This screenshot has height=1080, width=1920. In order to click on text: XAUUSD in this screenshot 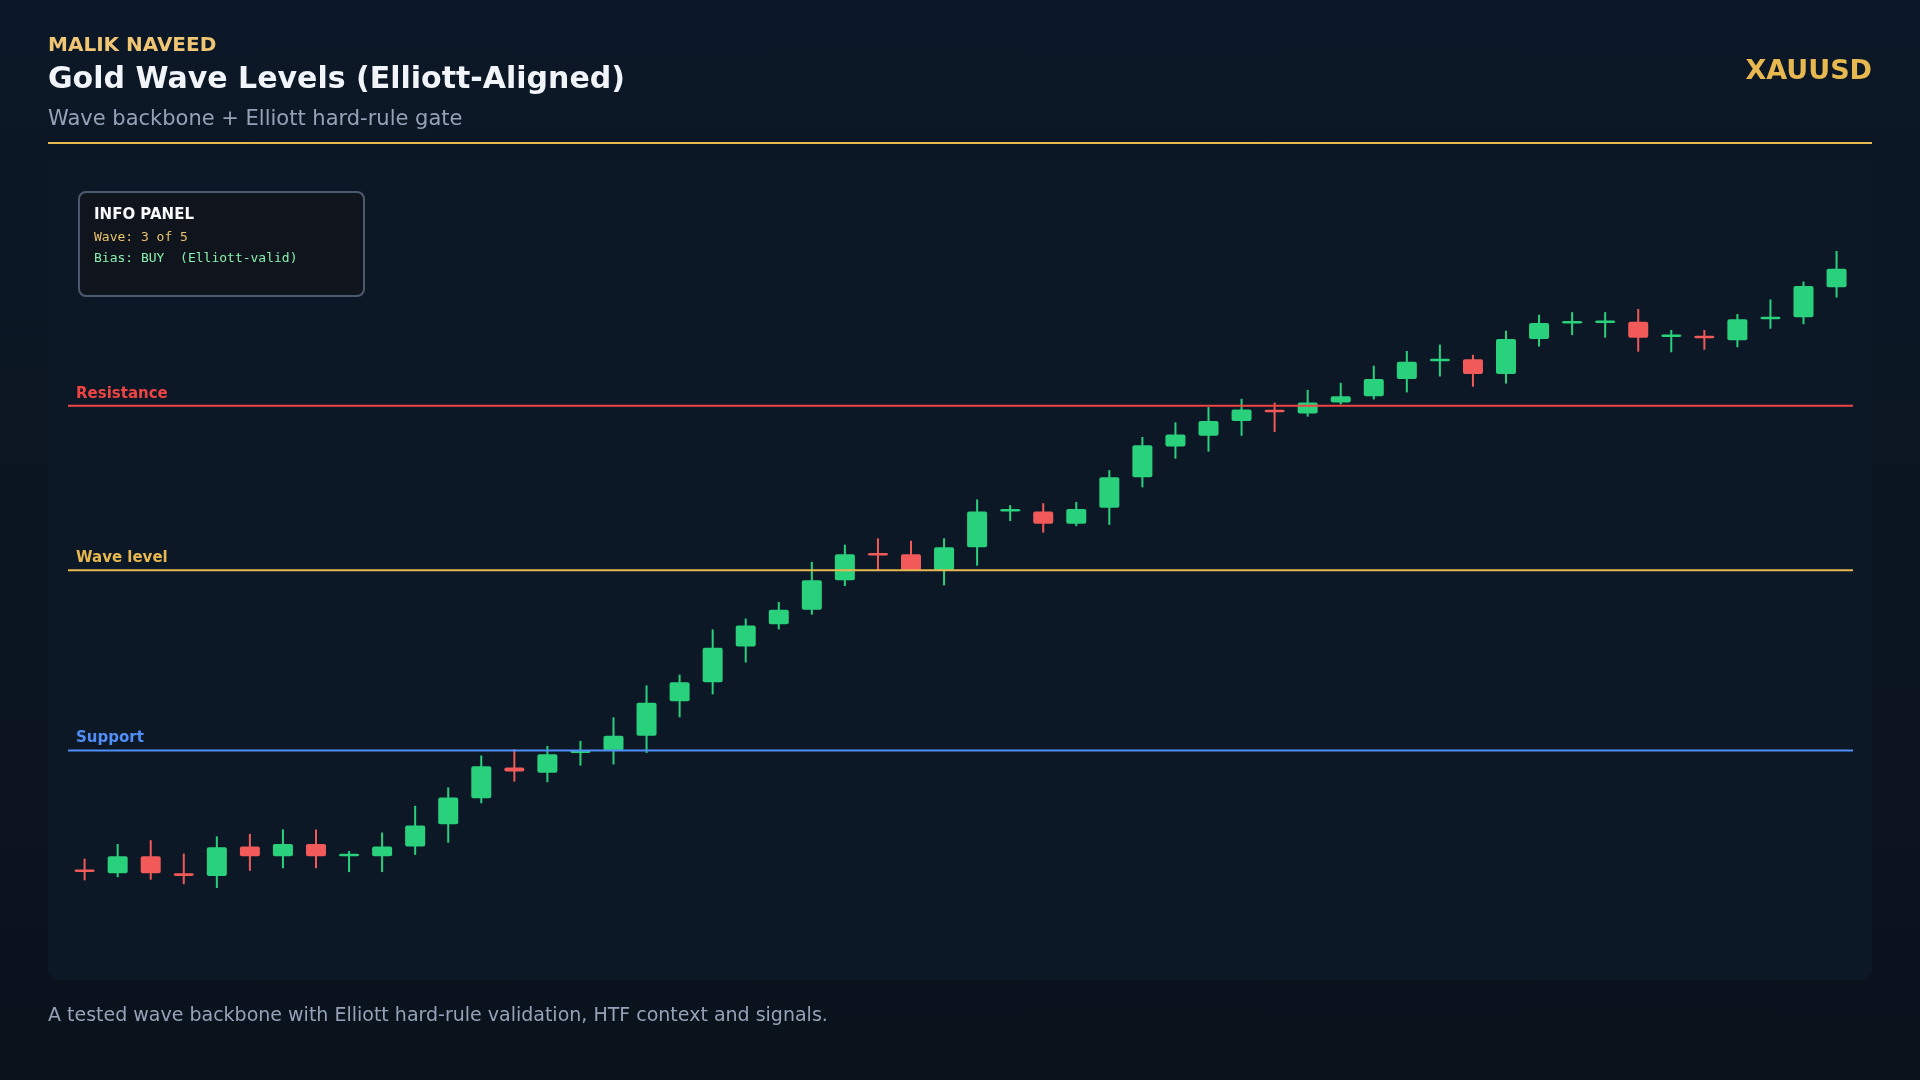, I will do `click(1808, 69)`.